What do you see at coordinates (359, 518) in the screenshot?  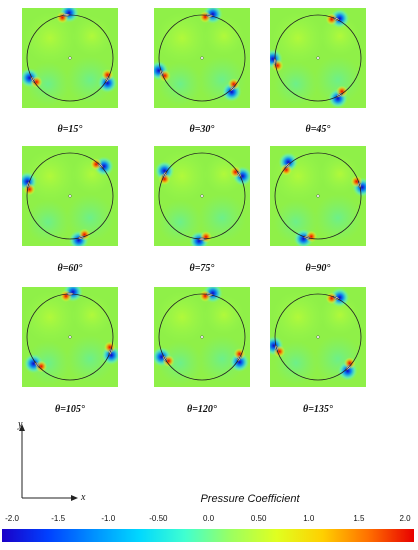 I see `colorbar-tick-label: 1.5` at bounding box center [359, 518].